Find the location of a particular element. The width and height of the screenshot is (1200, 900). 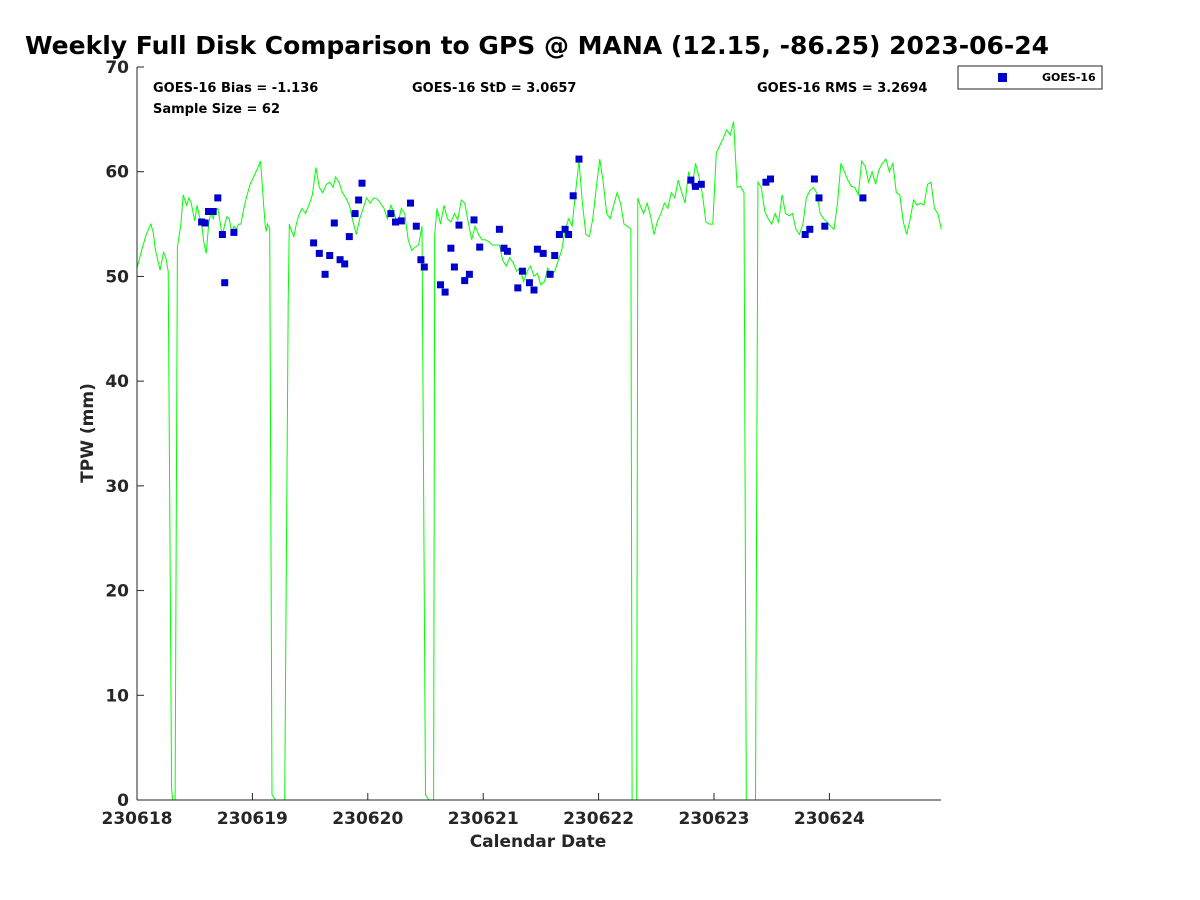

x-axis-label: Calendar Date is located at coordinates (538, 842).